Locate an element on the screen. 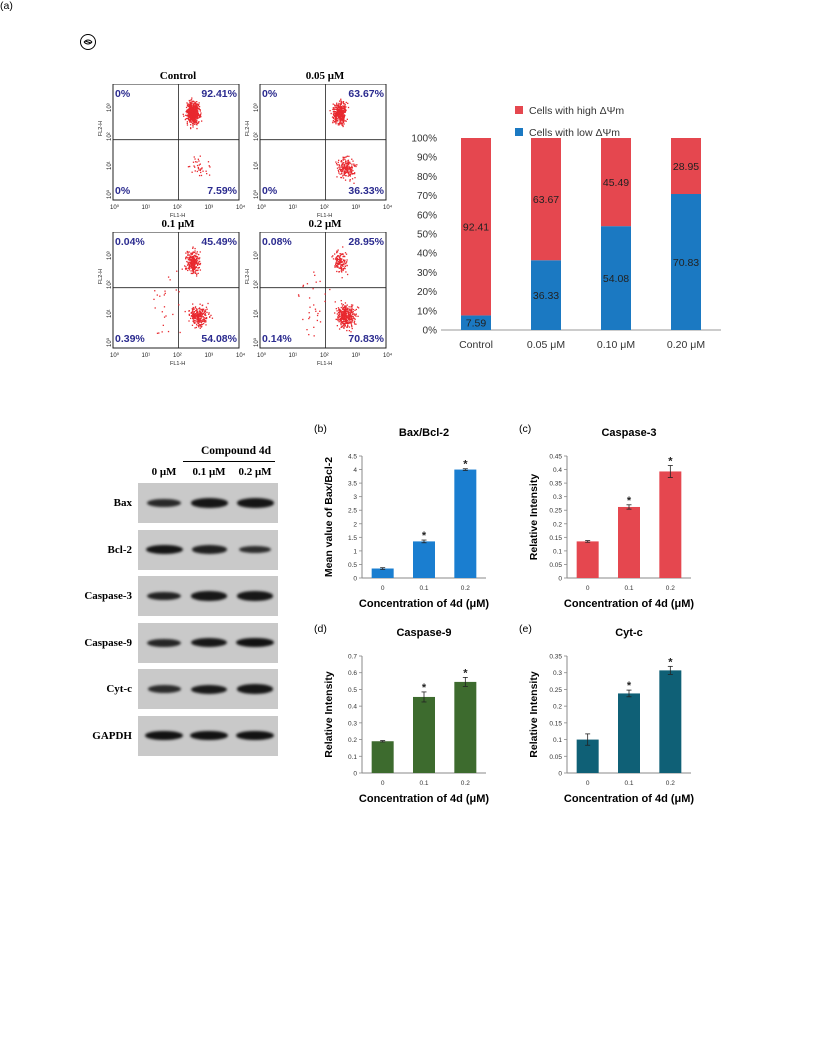  y-tick-label: 2.5 is located at coordinates (352, 511).